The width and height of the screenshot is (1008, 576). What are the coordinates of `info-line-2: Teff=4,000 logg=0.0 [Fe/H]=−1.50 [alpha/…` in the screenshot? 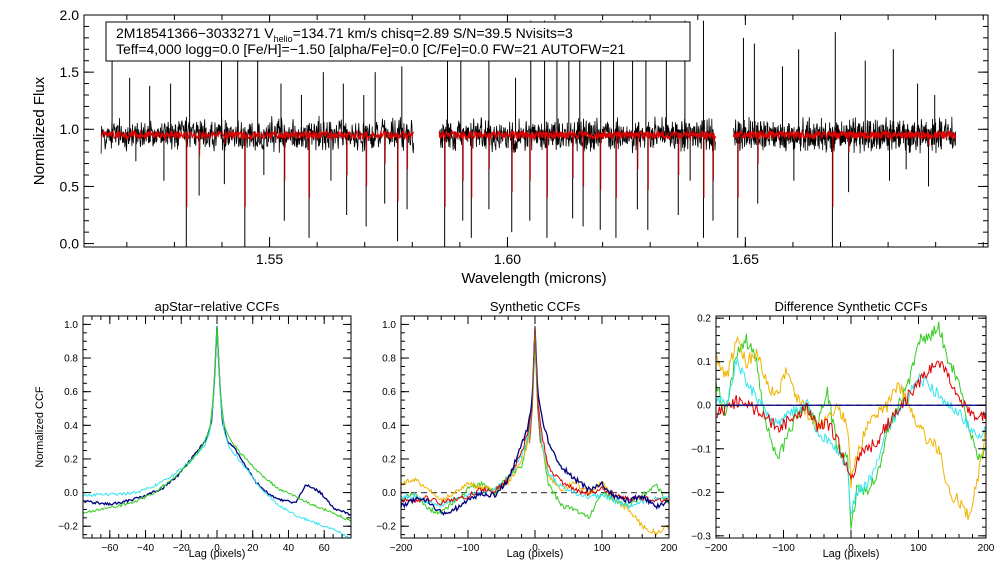 It's located at (370, 49).